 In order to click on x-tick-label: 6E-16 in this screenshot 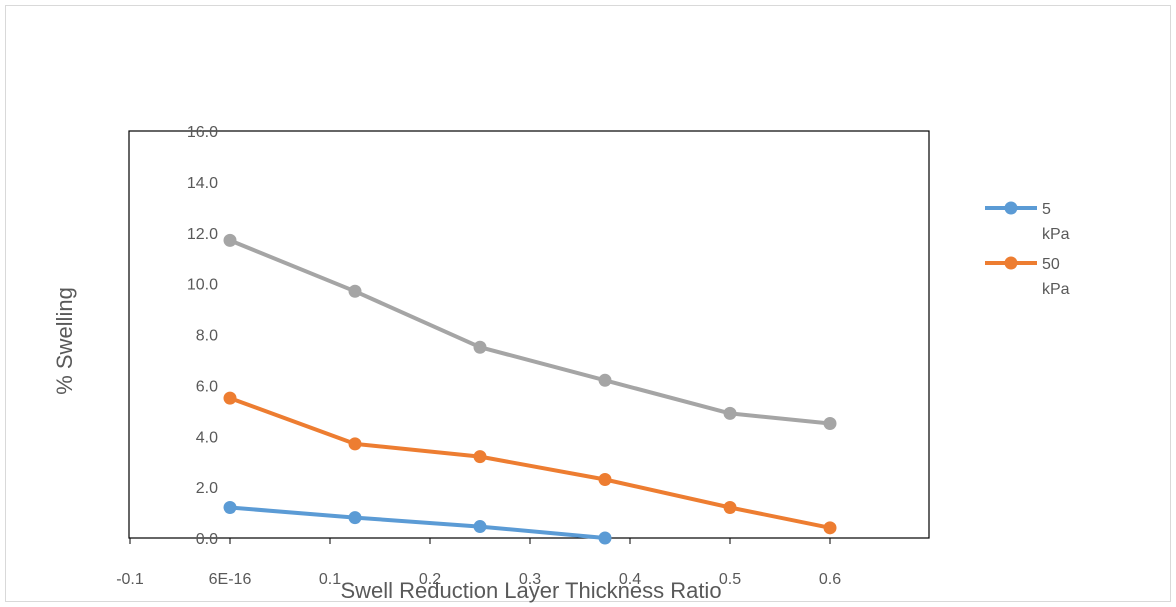, I will do `click(230, 579)`.